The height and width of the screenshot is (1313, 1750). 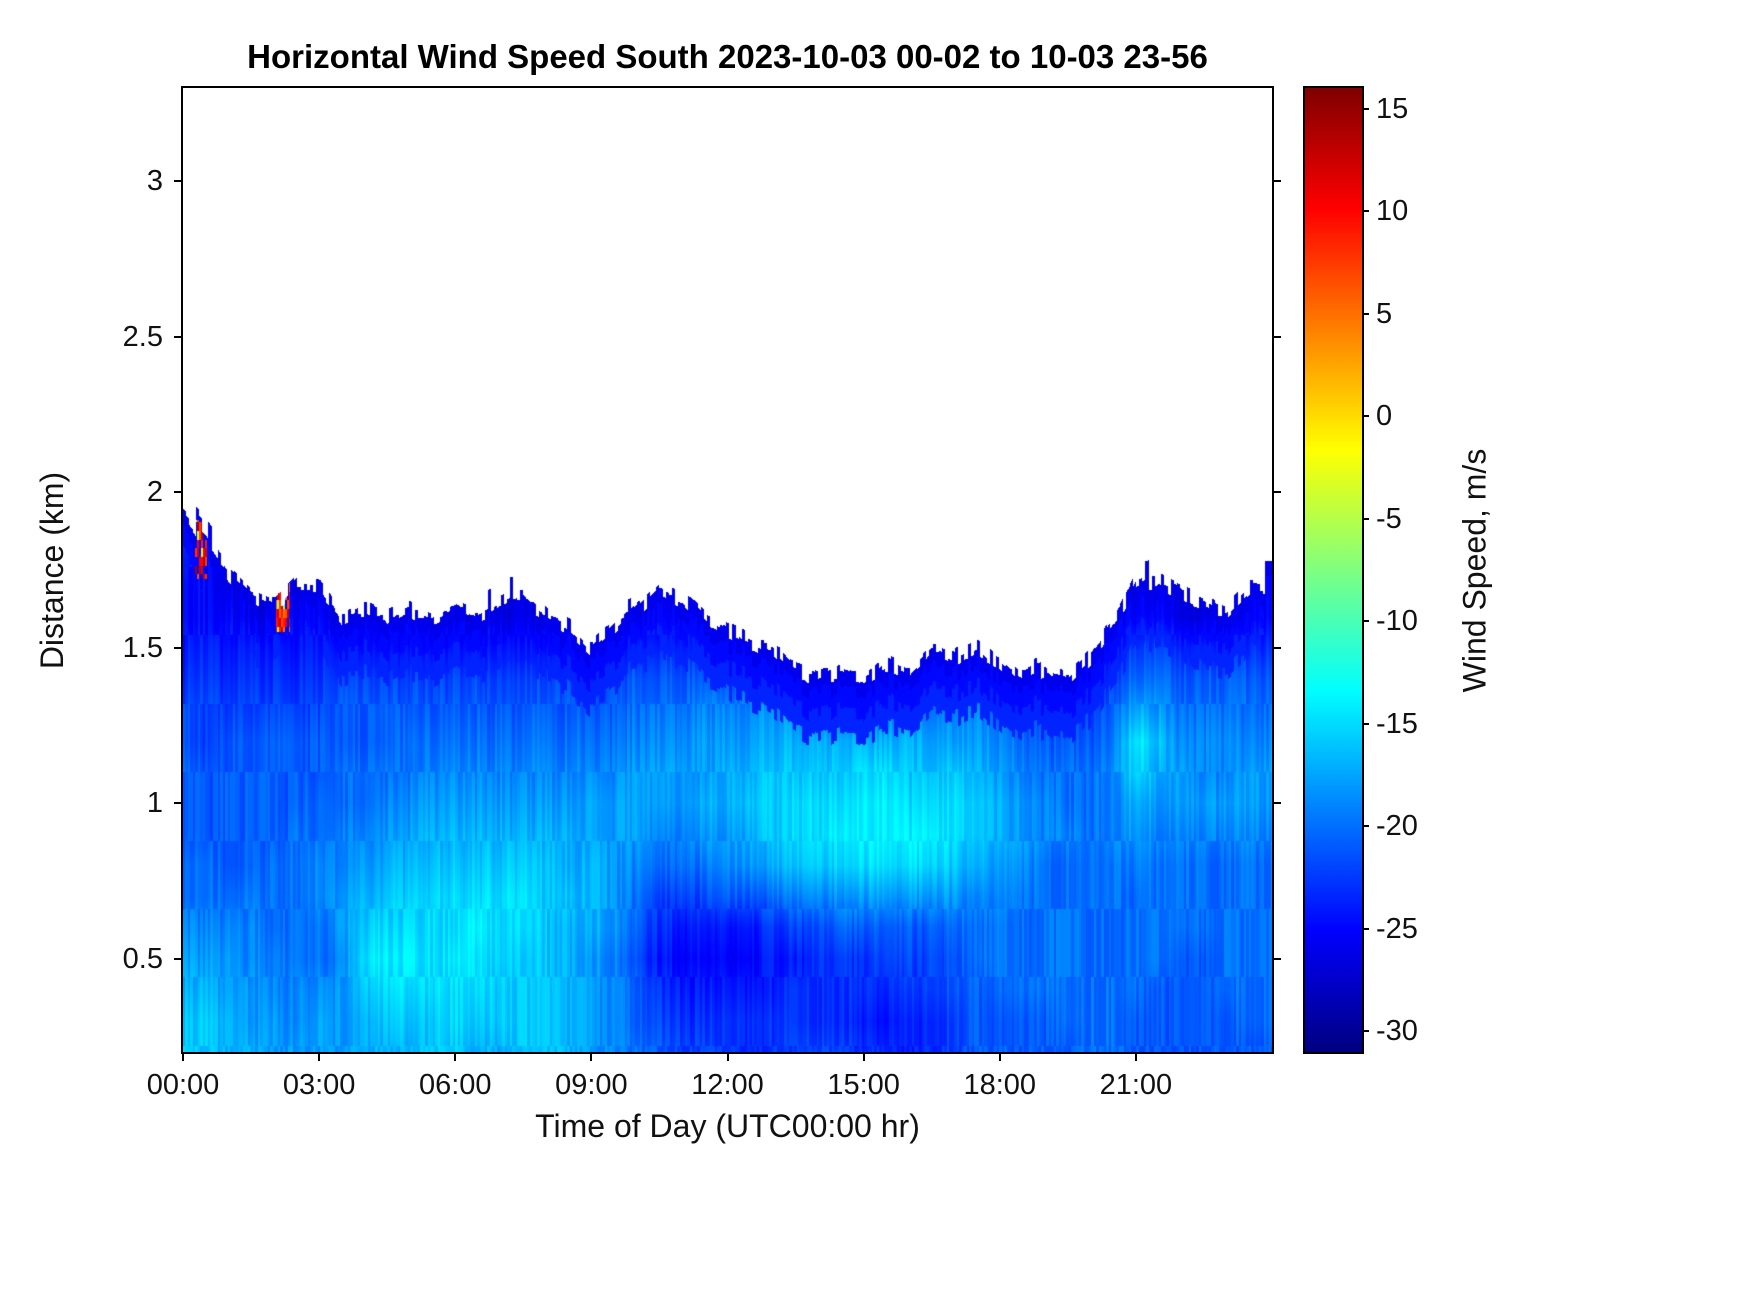 I want to click on colorbar-tick-label: -30, so click(x=1397, y=1031).